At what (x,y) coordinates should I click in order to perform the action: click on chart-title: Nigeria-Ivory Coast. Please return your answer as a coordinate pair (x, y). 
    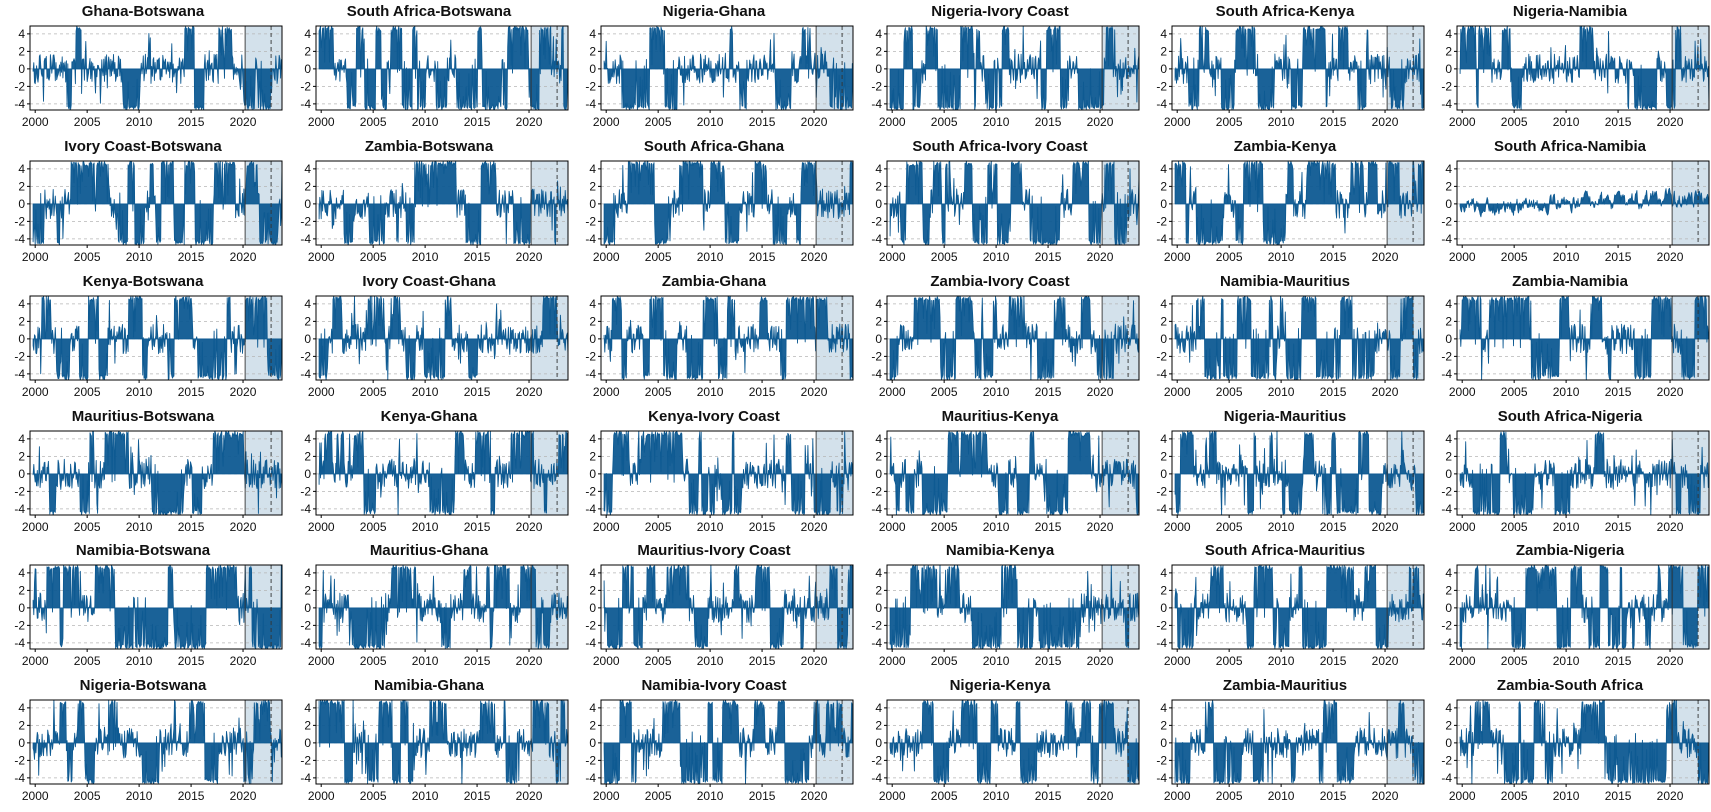
    Looking at the image, I should click on (1000, 11).